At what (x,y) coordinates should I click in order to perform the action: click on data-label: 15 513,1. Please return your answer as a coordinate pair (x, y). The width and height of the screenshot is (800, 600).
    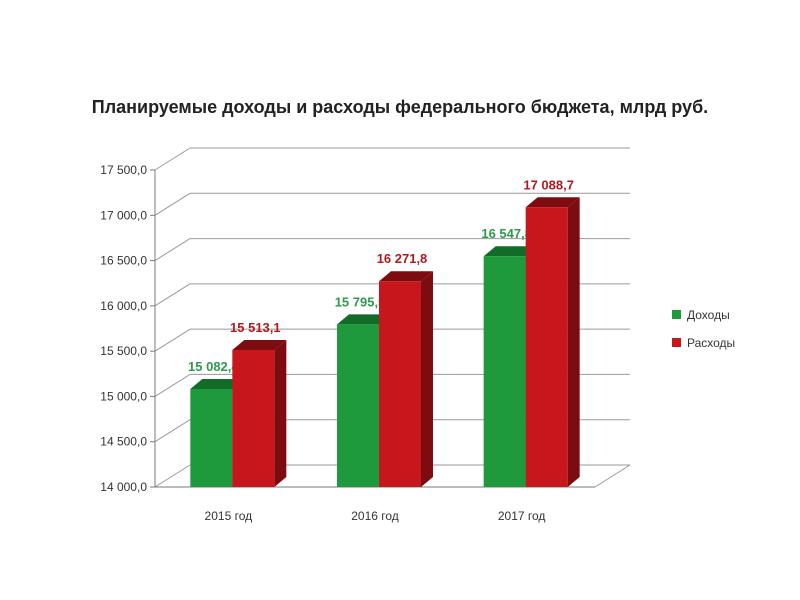
    Looking at the image, I should click on (255, 327).